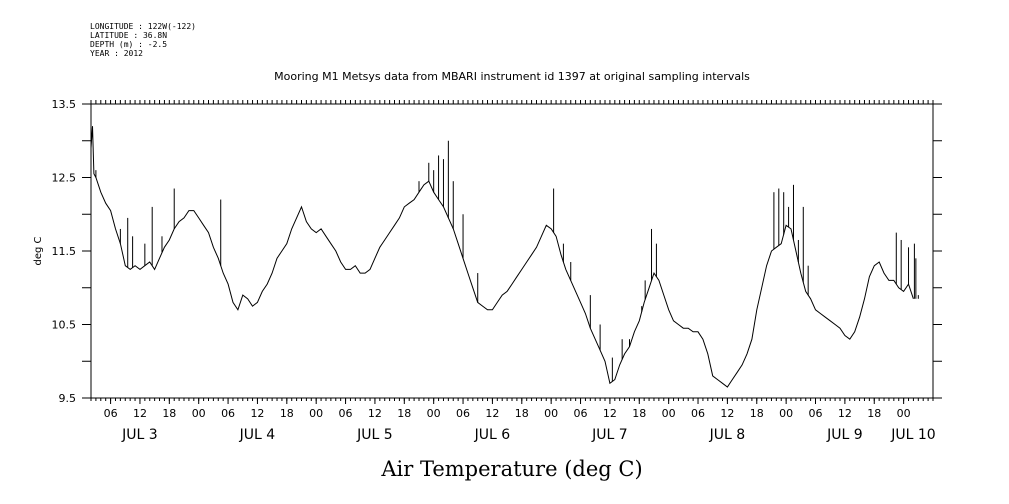  I want to click on y-tick-label: 13.5, so click(64, 104).